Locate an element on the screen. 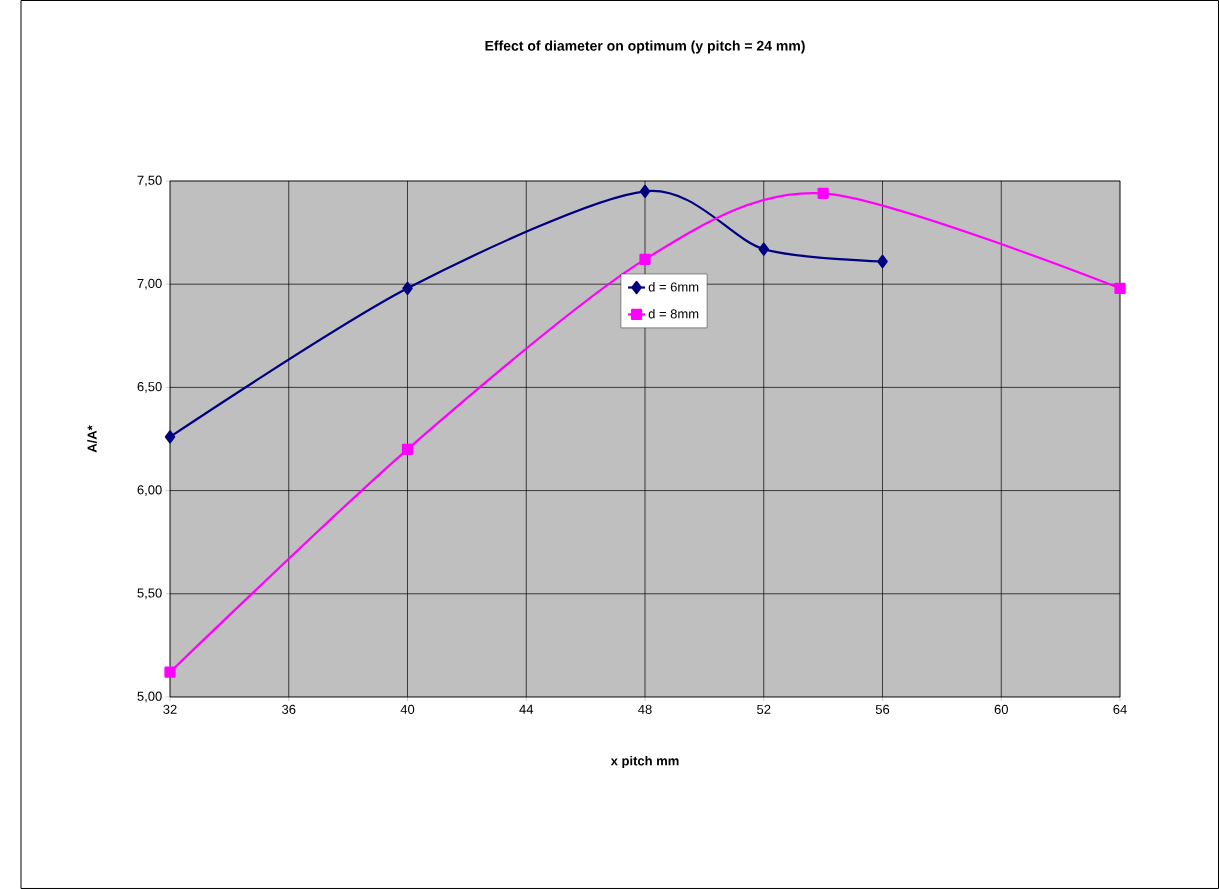 This screenshot has height=889, width=1219. chart-title: Effect of diameter on optimum (y pitch = 24 mm) is located at coordinates (645, 47).